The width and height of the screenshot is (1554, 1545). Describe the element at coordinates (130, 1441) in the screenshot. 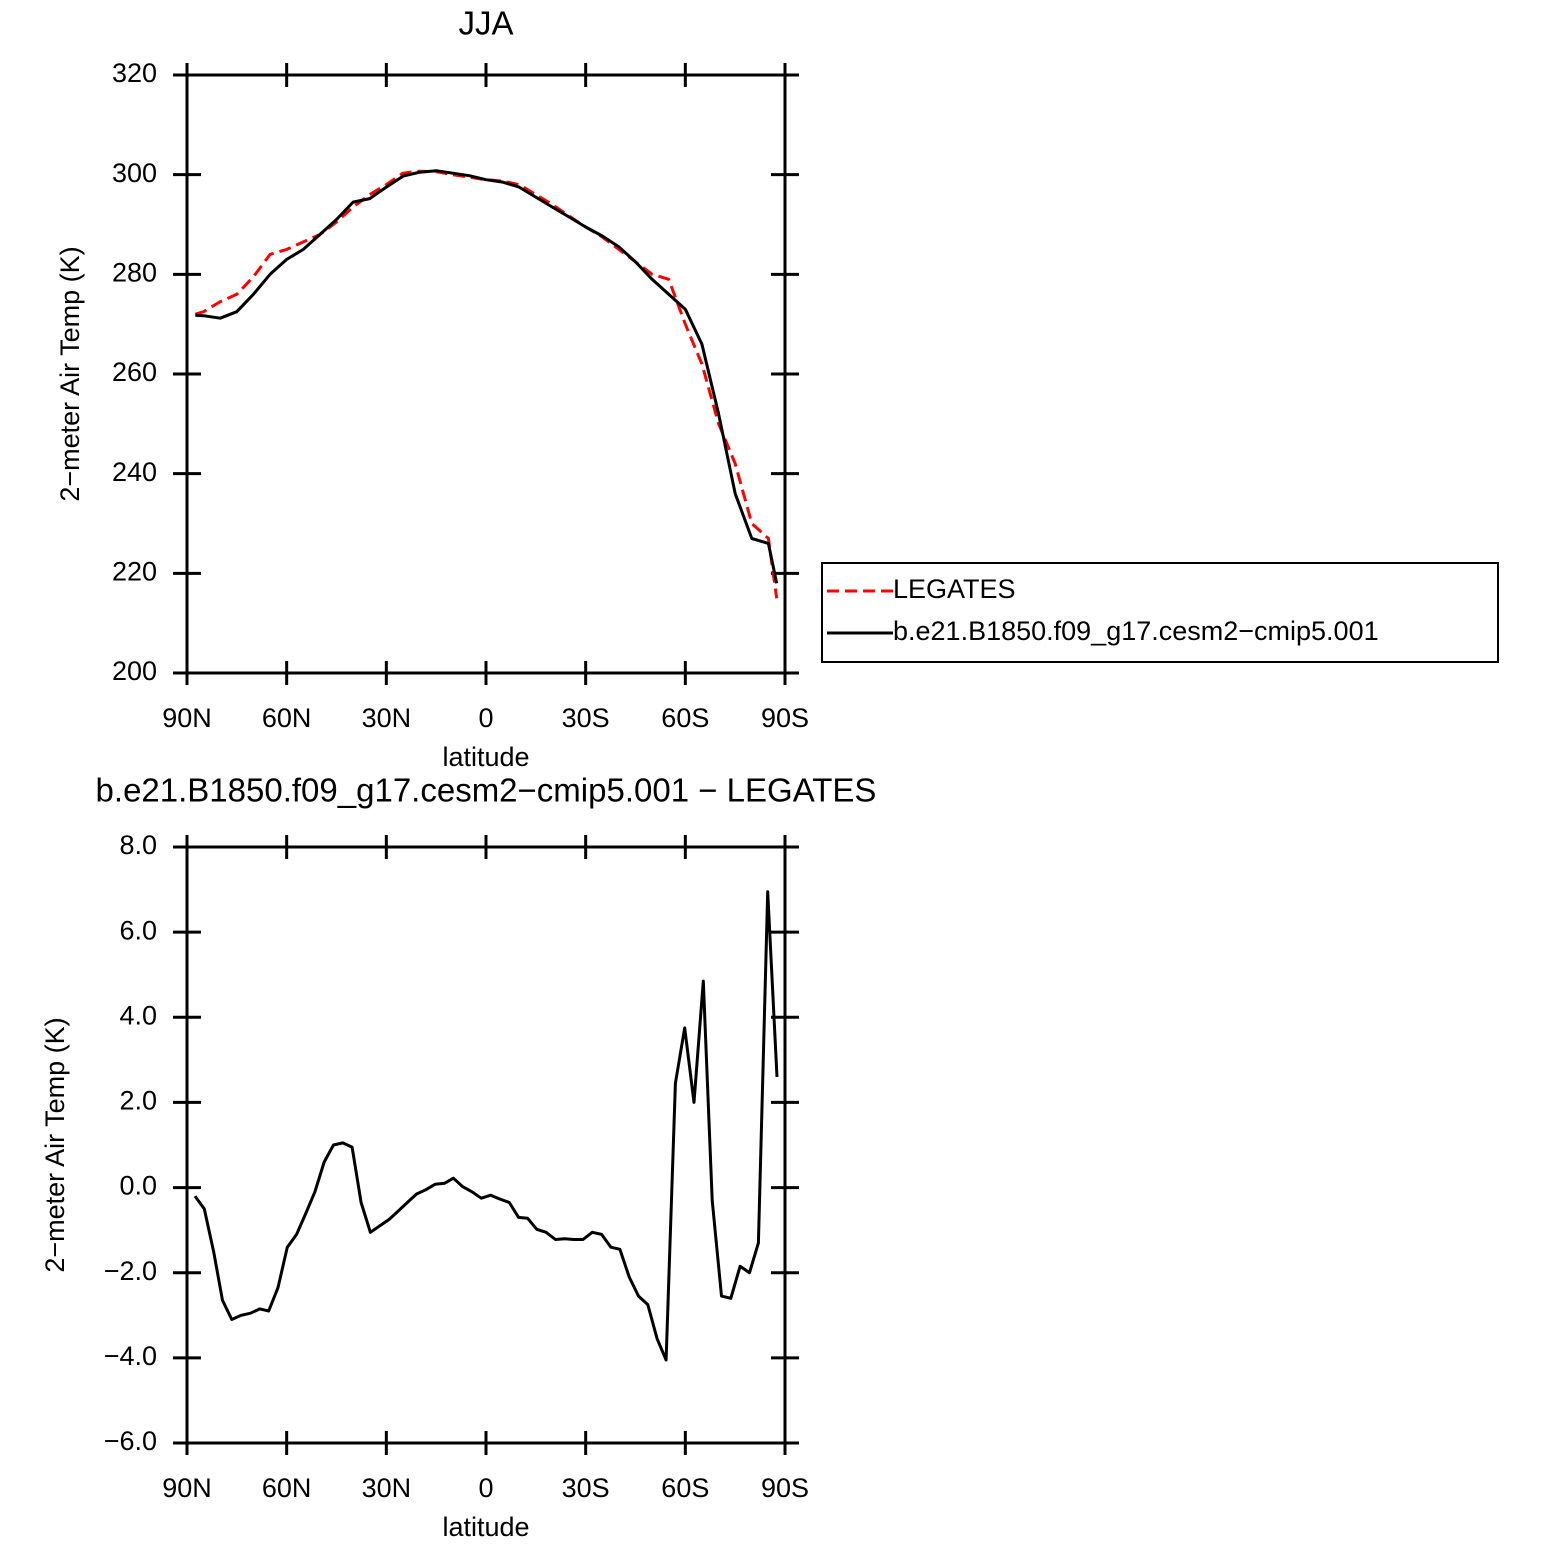

I see `y-tick-label: −6.0` at that location.